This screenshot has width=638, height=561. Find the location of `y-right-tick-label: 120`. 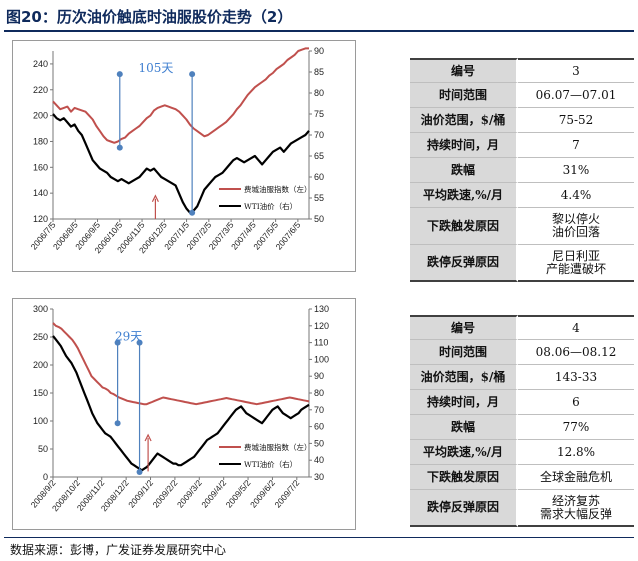

y-right-tick-label: 120 is located at coordinates (321, 326).